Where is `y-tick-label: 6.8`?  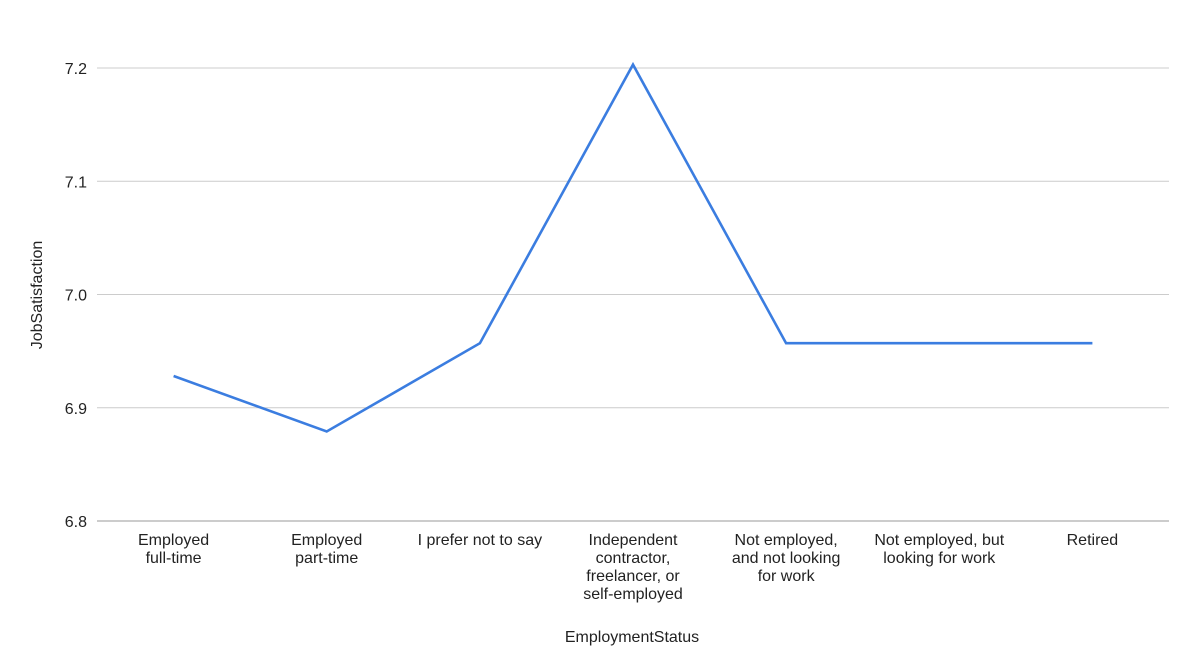
y-tick-label: 6.8 is located at coordinates (76, 522).